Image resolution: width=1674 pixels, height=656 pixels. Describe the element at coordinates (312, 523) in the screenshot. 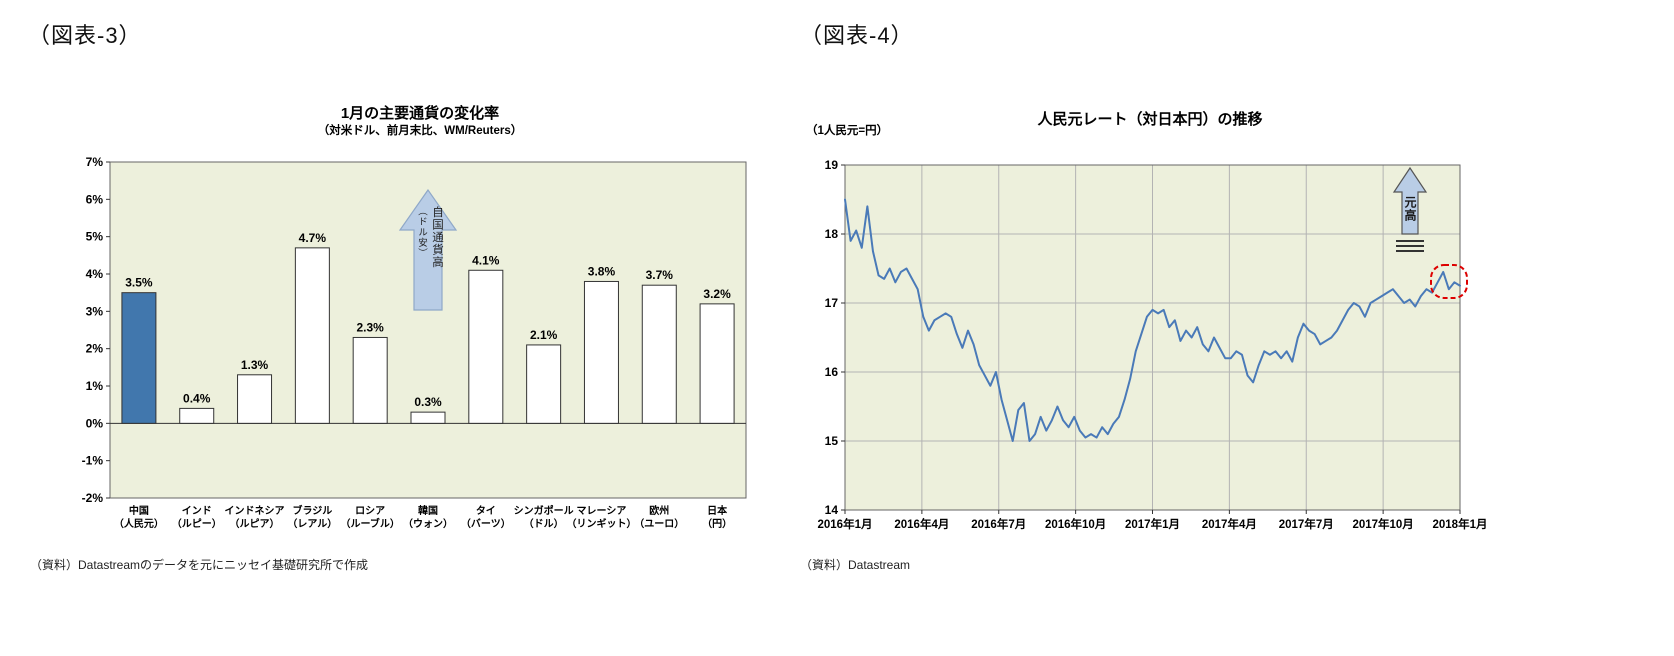

I see `svg-text: （レアル）` at that location.